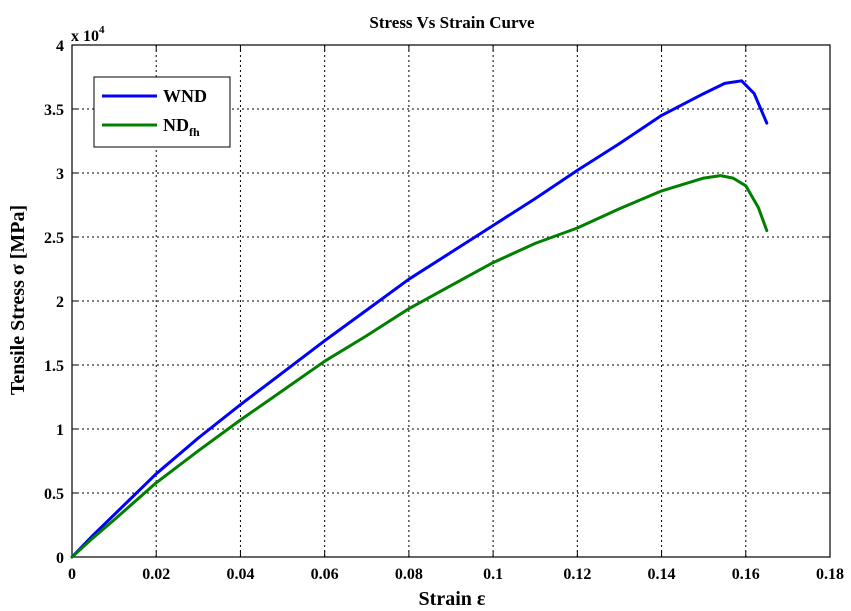 This screenshot has width=851, height=611. Describe the element at coordinates (60, 174) in the screenshot. I see `y-tick-label: 3` at that location.